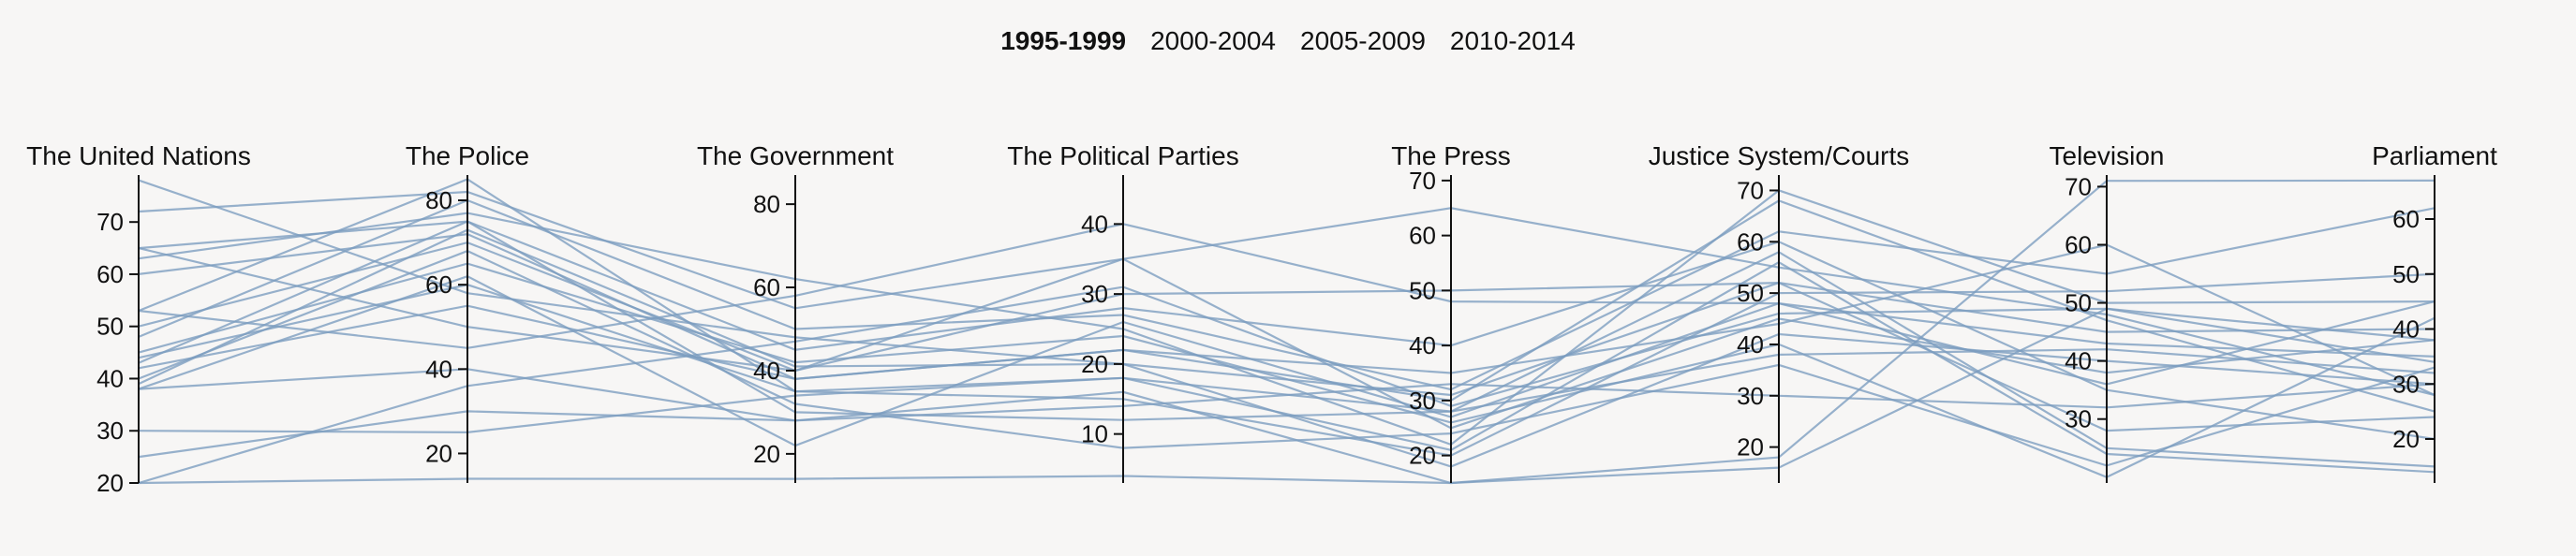 The width and height of the screenshot is (2576, 556). I want to click on axis: 20 30 40 50 60 70 Justice System/Courts, so click(1779, 312).